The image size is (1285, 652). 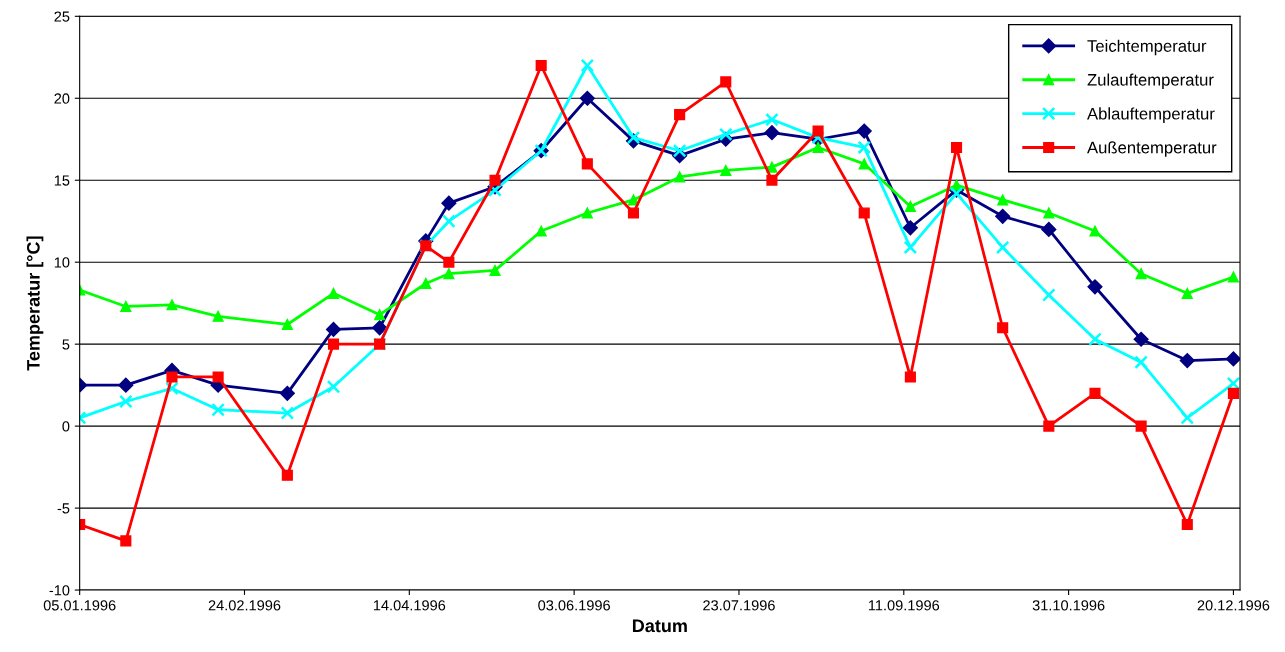 I want to click on legend-label: Teichtemperatur, so click(x=1147, y=47).